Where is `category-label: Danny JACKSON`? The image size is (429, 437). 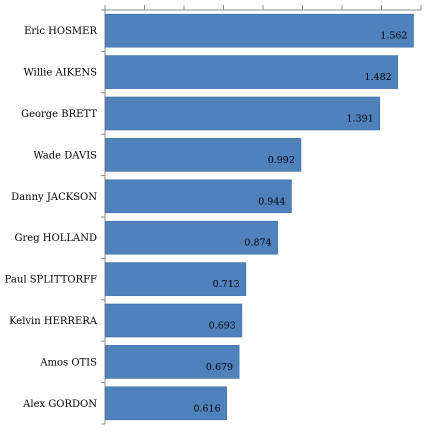
category-label: Danny JACKSON is located at coordinates (54, 197).